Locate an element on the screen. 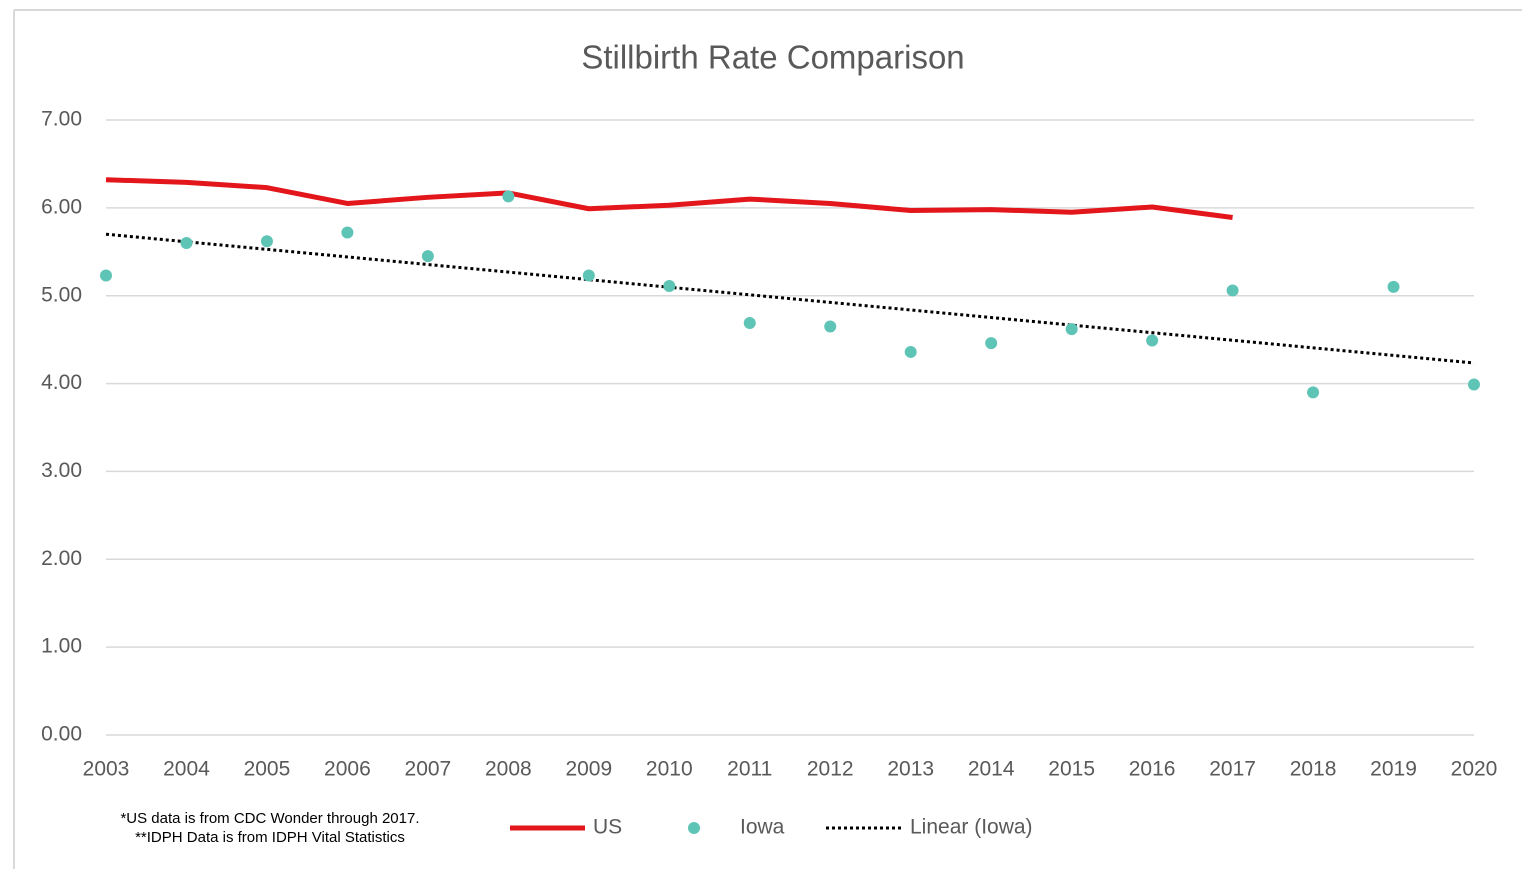 This screenshot has width=1522, height=869. y-tick-label: 3.00 is located at coordinates (61, 470).